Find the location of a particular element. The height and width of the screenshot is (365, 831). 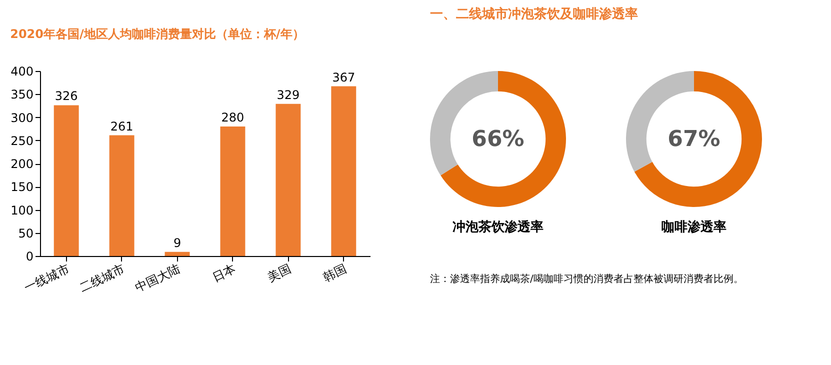

y-tick-label: 50 is located at coordinates (26, 233).